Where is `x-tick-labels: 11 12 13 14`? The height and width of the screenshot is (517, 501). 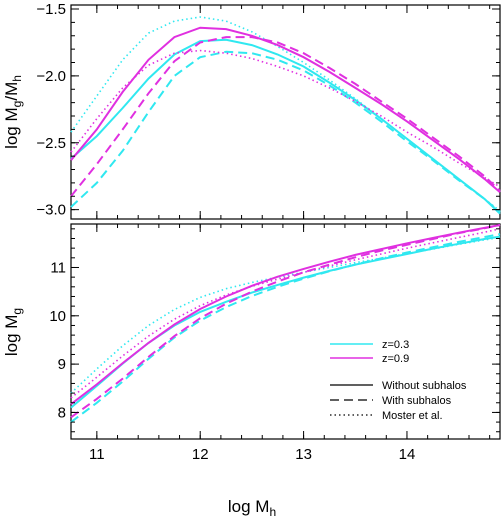 x-tick-labels: 11 12 13 14 is located at coordinates (252, 454).